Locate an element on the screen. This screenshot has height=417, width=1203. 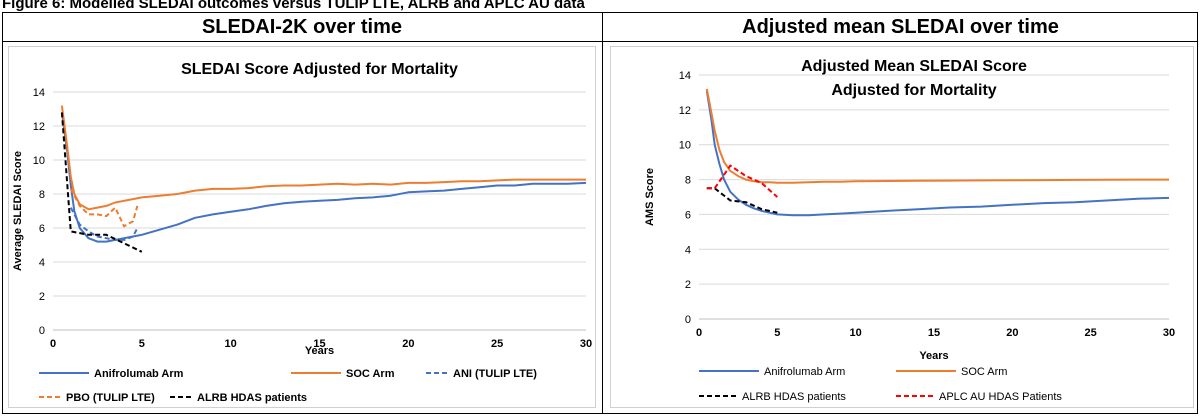
series-line-aplc-au-hdas-patients is located at coordinates (742, 181).